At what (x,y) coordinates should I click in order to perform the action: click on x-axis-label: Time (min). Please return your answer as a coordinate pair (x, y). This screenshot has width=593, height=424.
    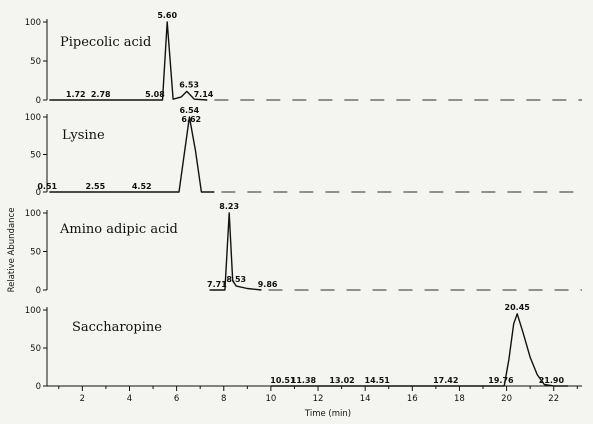
    Looking at the image, I should click on (327, 414).